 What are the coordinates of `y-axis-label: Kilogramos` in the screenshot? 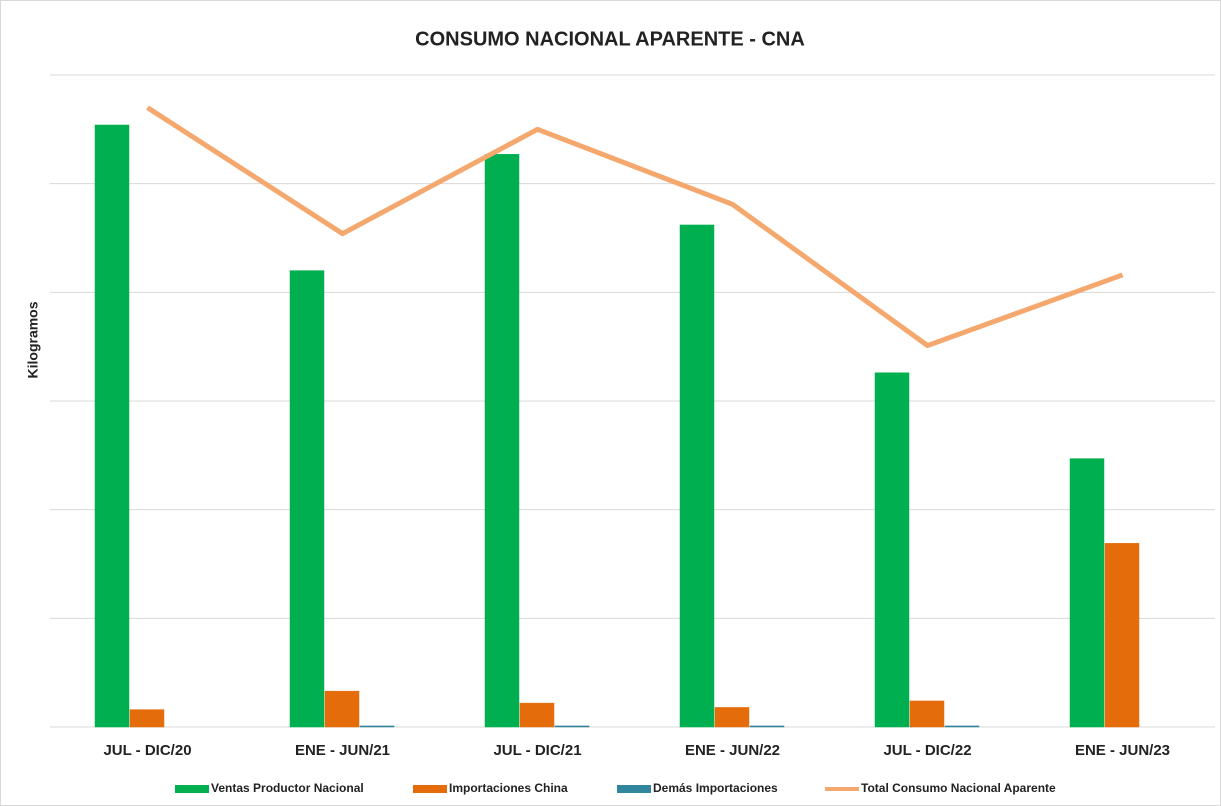 It's located at (33, 339).